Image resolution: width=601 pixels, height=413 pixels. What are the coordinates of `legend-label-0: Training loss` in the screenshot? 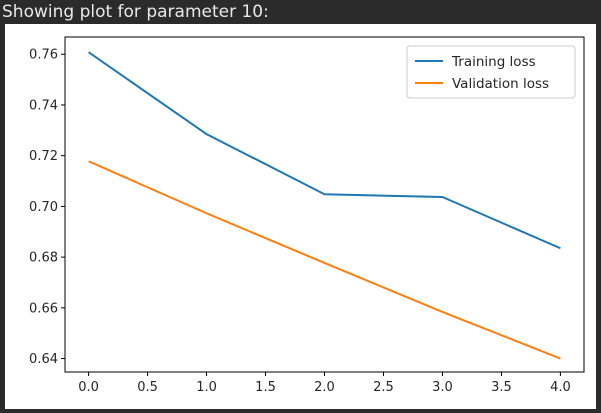 It's located at (493, 62).